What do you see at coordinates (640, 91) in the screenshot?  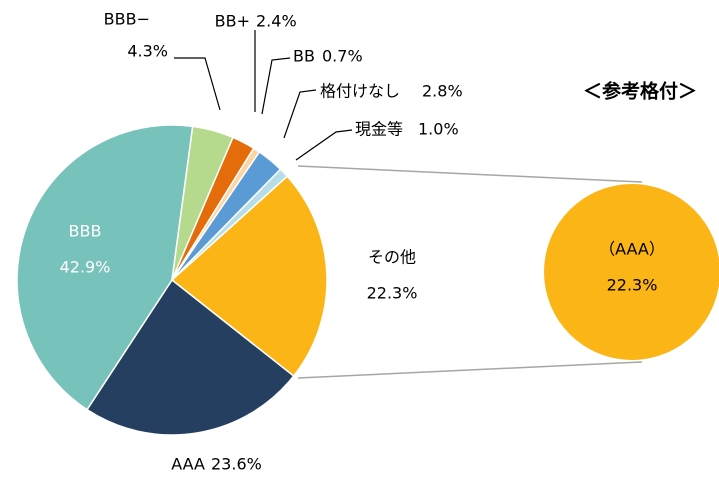 I see `detail-title: ＜参考格付＞` at bounding box center [640, 91].